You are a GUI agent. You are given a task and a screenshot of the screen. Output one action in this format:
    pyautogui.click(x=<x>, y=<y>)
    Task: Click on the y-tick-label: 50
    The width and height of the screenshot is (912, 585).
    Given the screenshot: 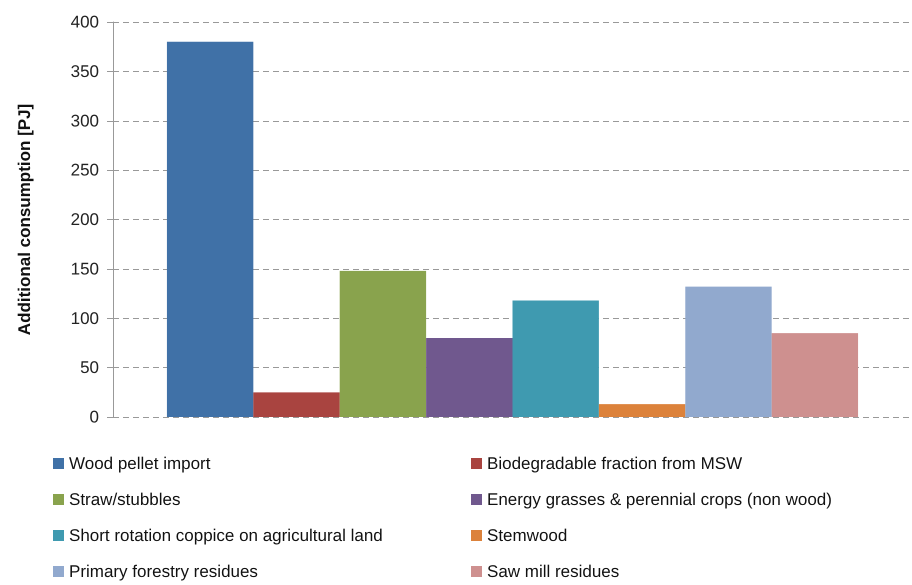 What is the action you would take?
    pyautogui.click(x=89, y=368)
    